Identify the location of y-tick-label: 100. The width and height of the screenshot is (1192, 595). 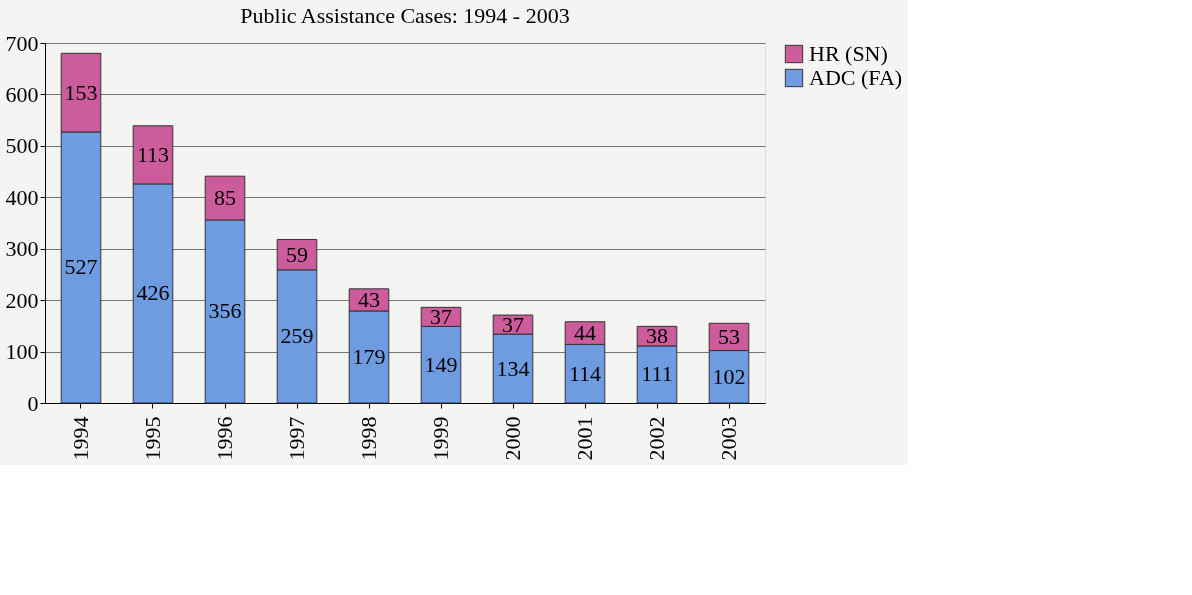
(22, 352).